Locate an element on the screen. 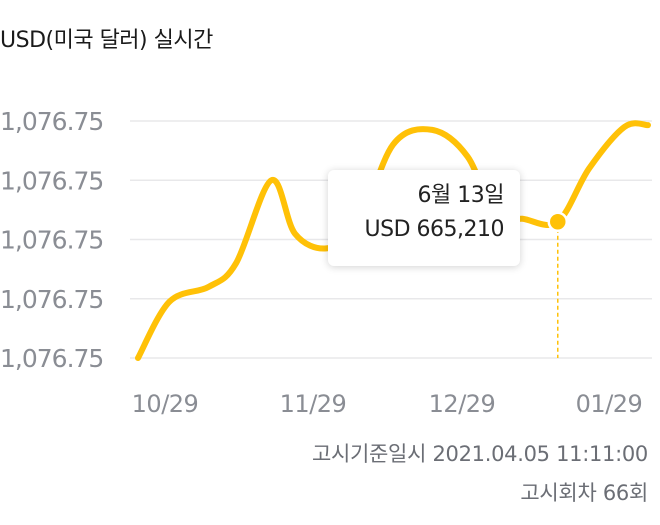 Image resolution: width=660 pixels, height=525 pixels. tooltip-date: 6월 13일 is located at coordinates (461, 195).